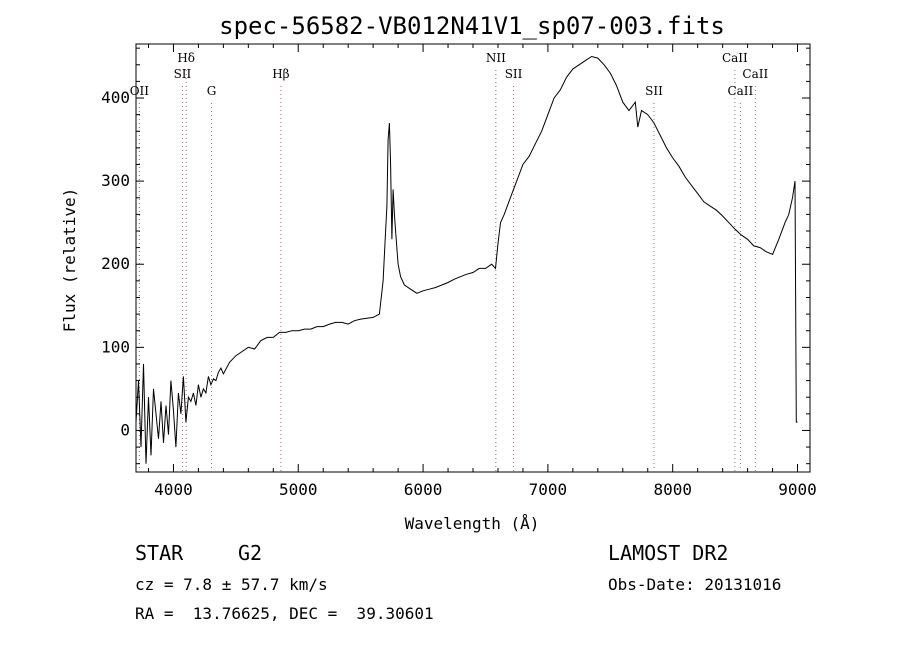  What do you see at coordinates (173, 489) in the screenshot?
I see `x-tick-label: 4000` at bounding box center [173, 489].